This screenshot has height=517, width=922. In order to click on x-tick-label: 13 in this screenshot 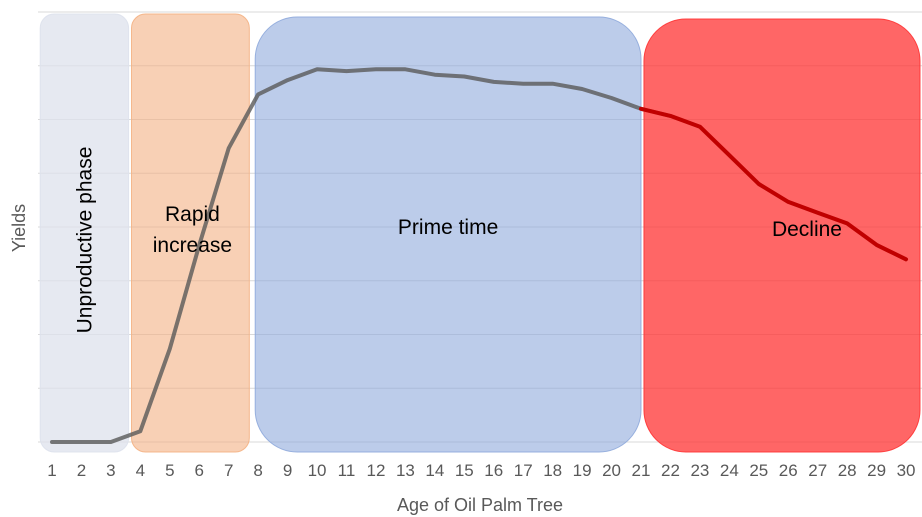, I will do `click(405, 470)`.